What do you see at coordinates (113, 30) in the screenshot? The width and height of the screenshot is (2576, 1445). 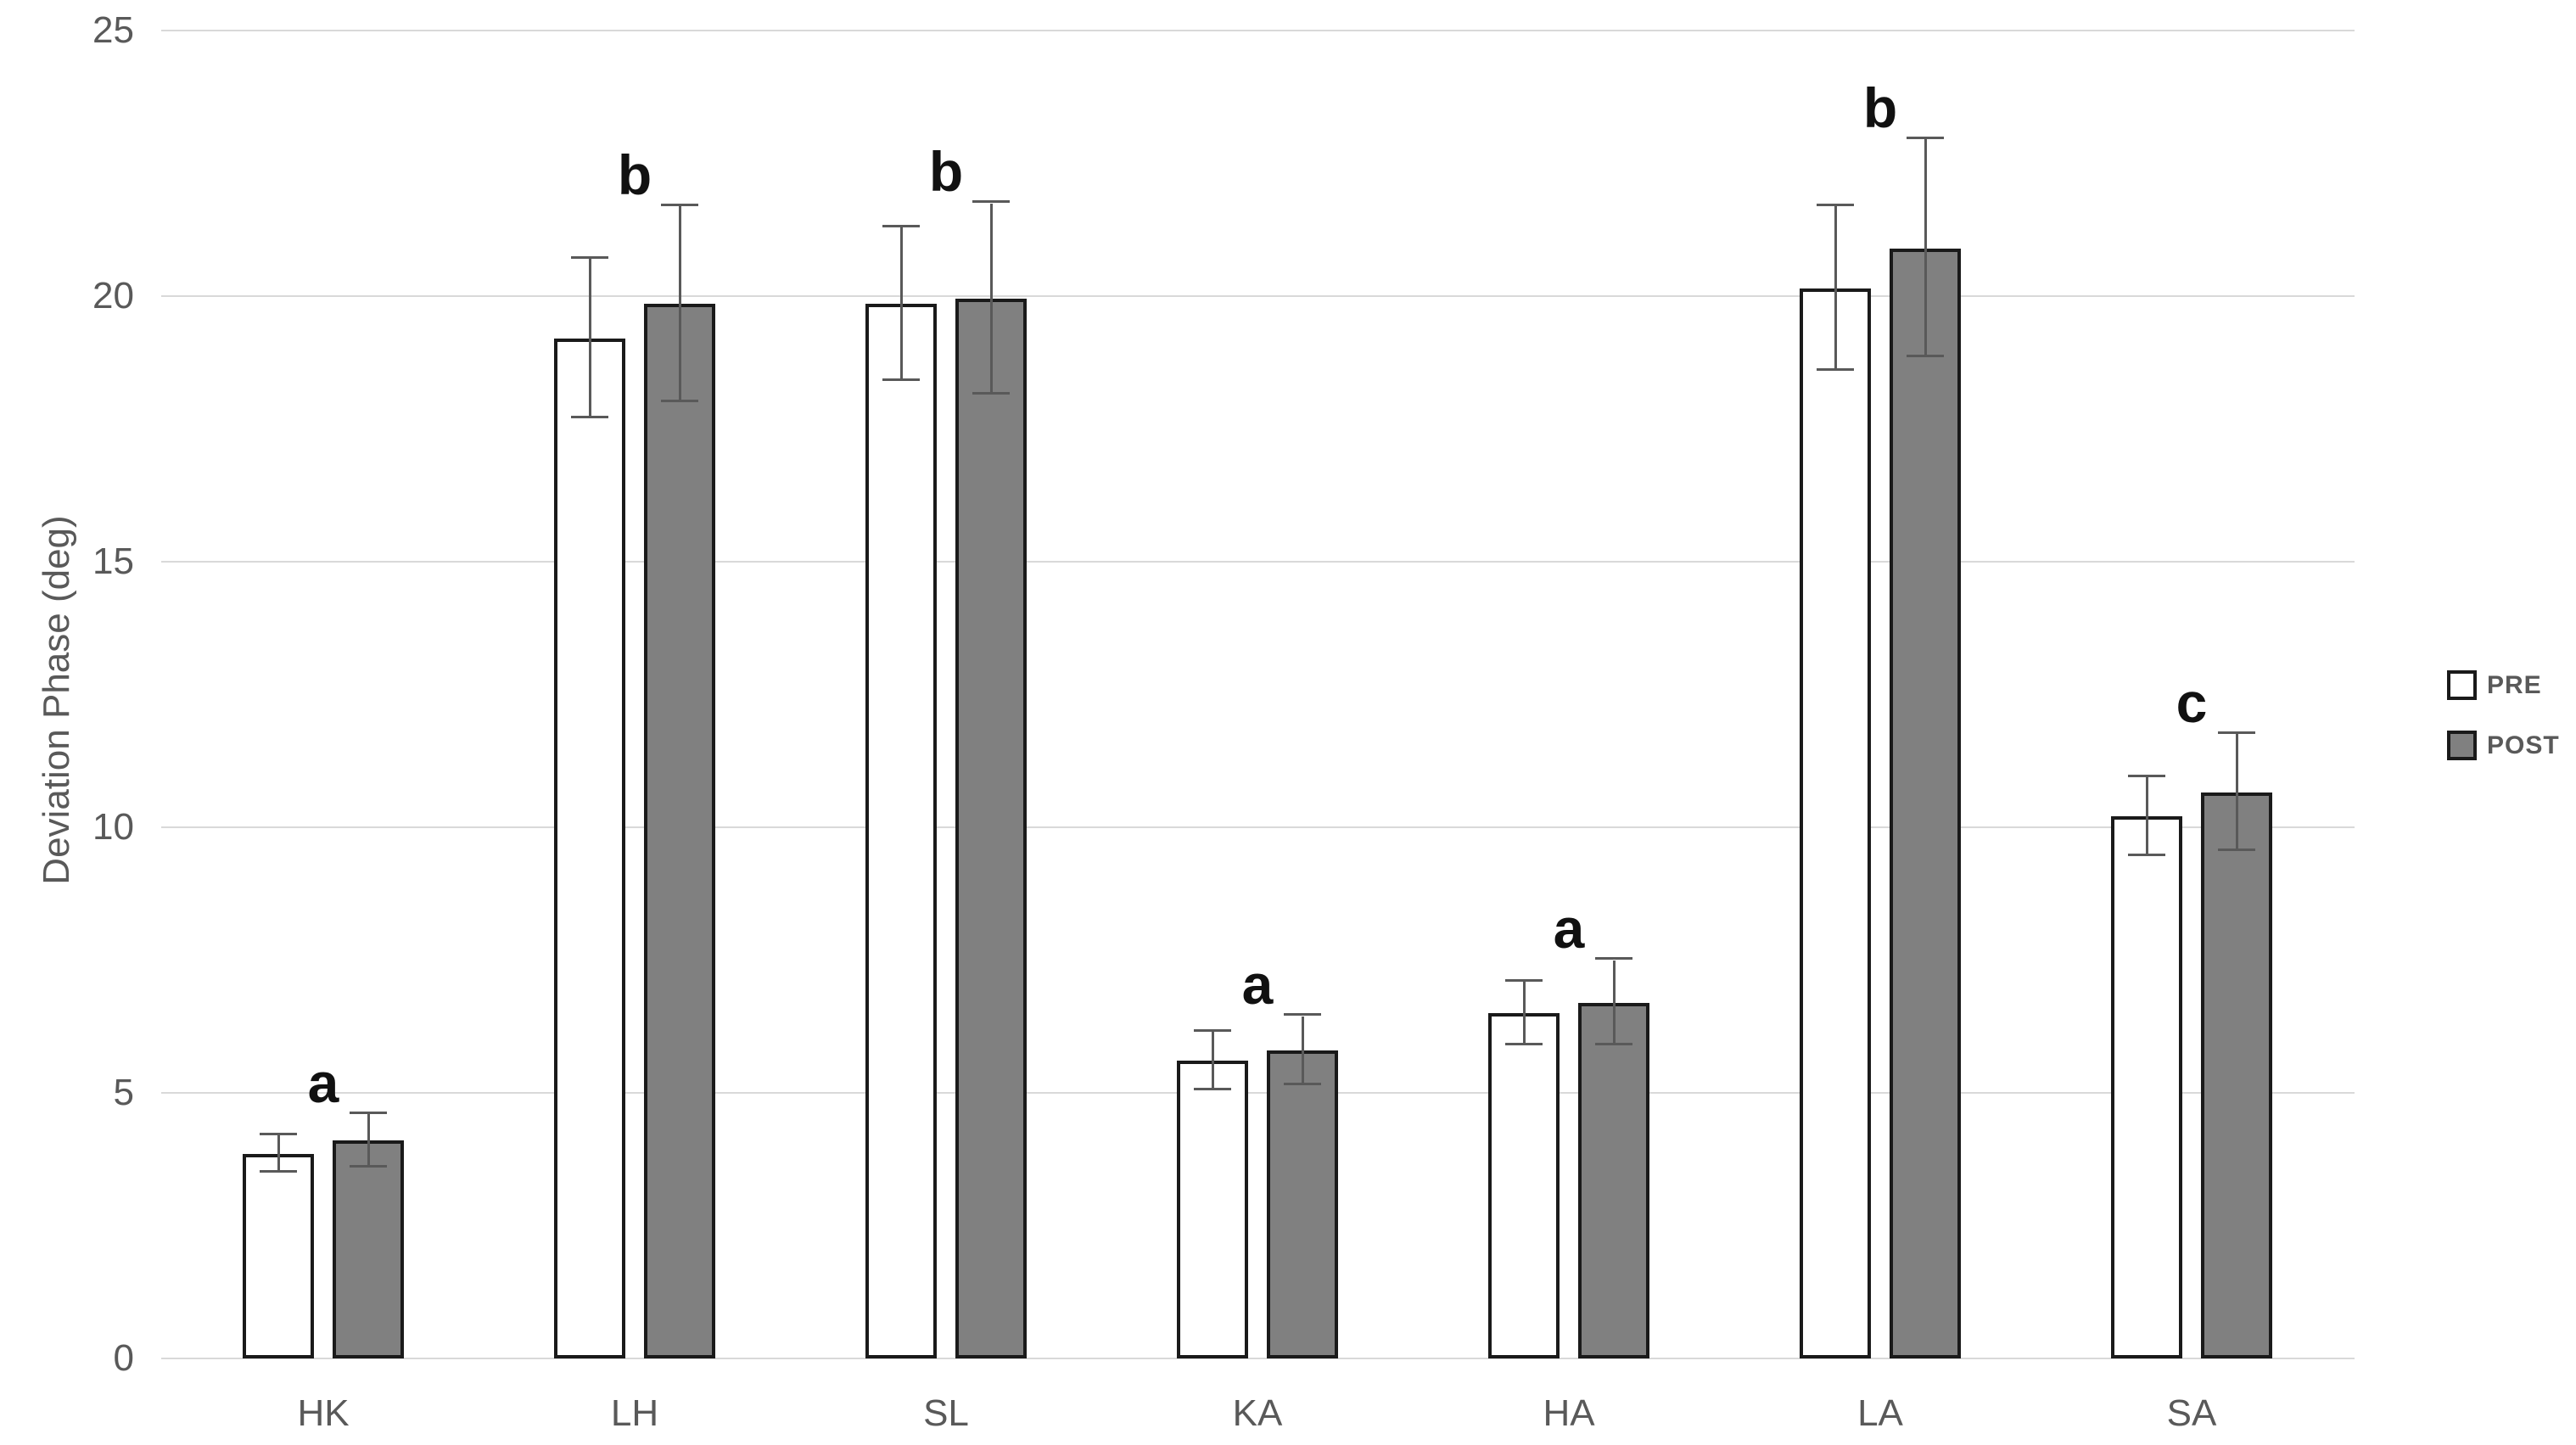 I see `y-tick-label-25: 25` at bounding box center [113, 30].